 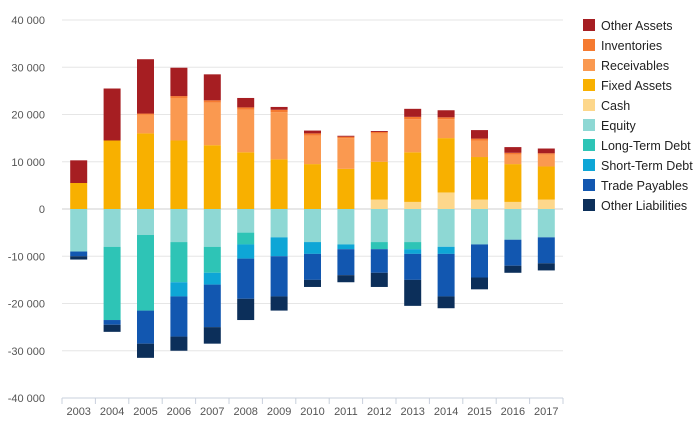 I want to click on legend-item-equity: Equity, so click(x=609, y=126).